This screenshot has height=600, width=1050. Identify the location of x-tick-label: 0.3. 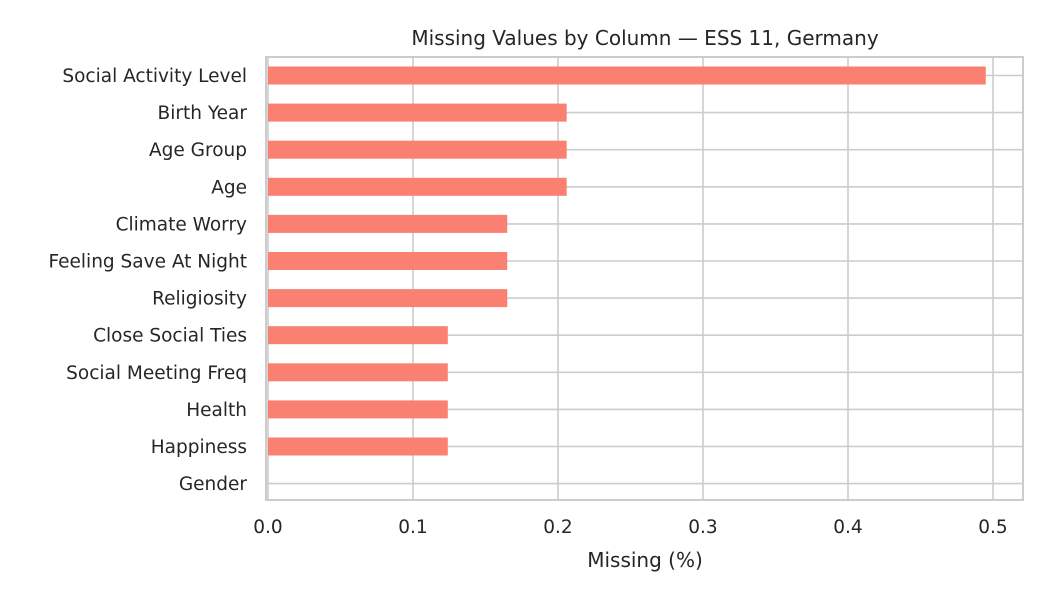
(702, 527).